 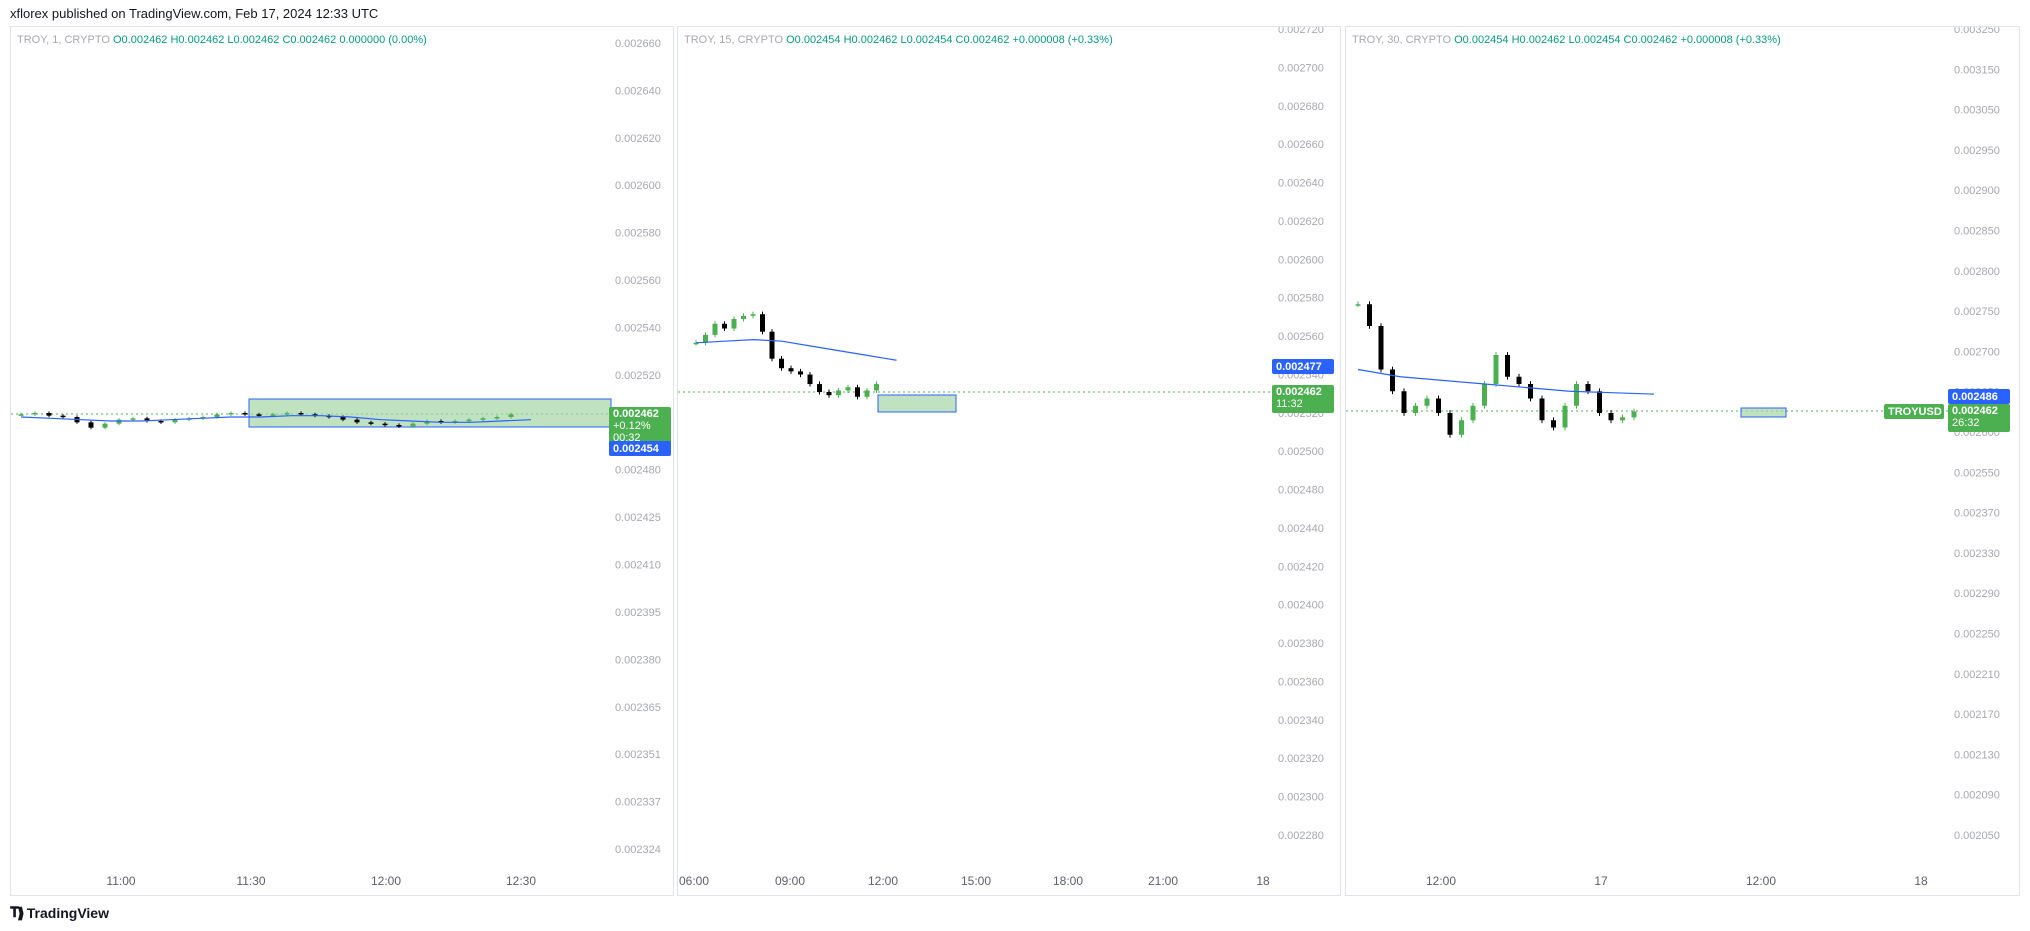 I want to click on x-tick-label: 17, so click(x=1601, y=881).